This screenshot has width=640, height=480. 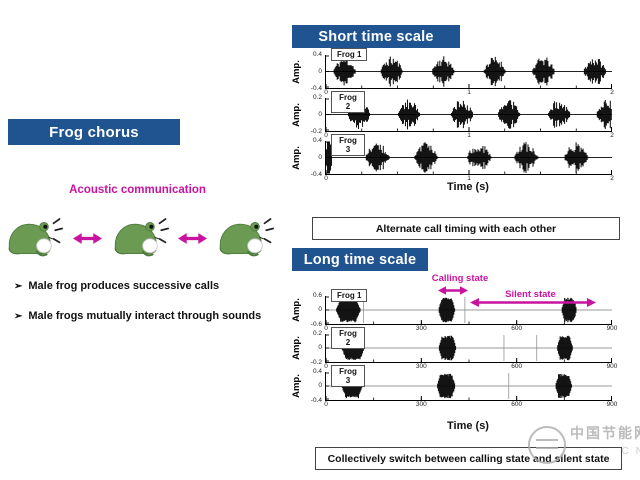 What do you see at coordinates (124, 286) in the screenshot?
I see `bullet-text: Male frog produces successive calls` at bounding box center [124, 286].